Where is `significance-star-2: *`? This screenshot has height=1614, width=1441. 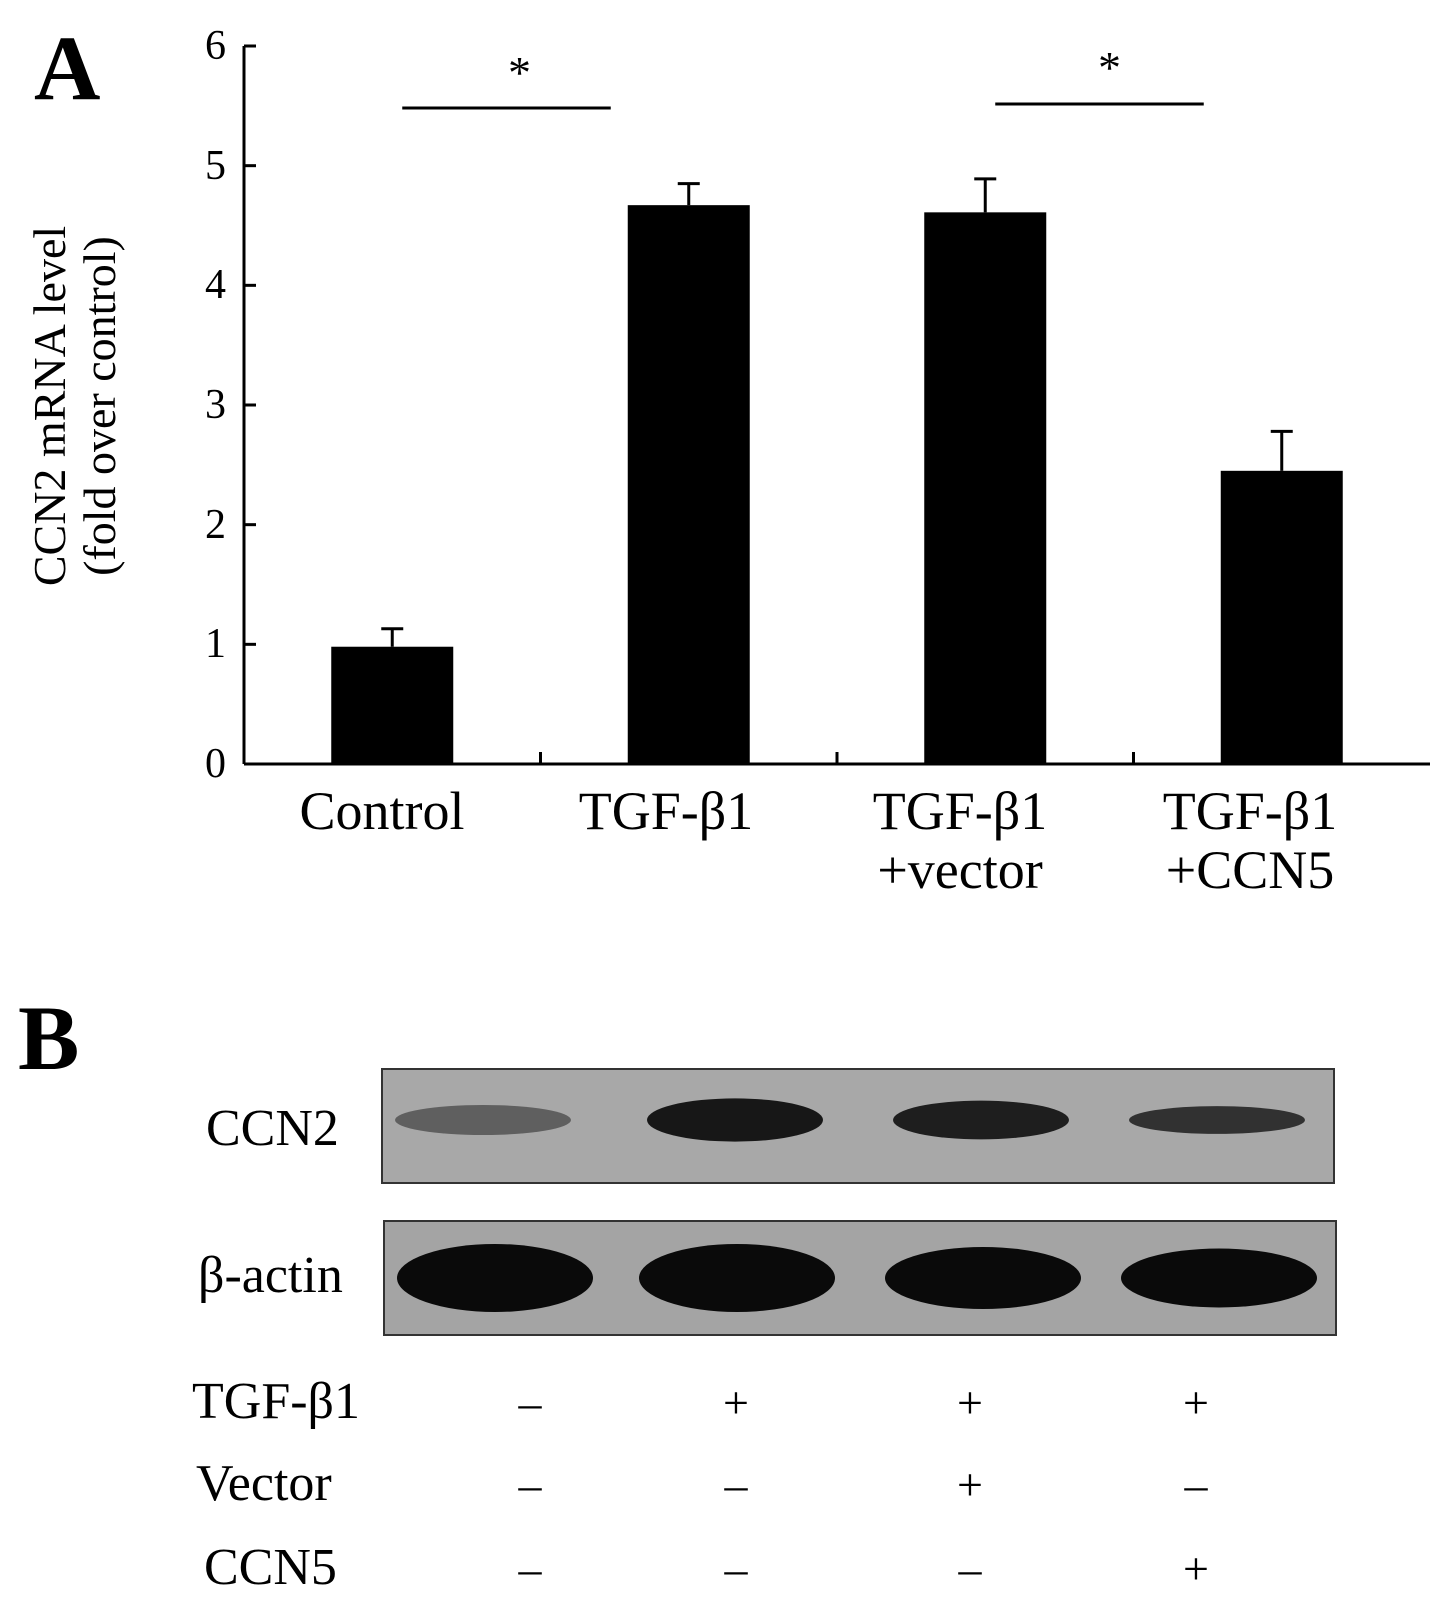 significance-star-2: * is located at coordinates (1109, 67).